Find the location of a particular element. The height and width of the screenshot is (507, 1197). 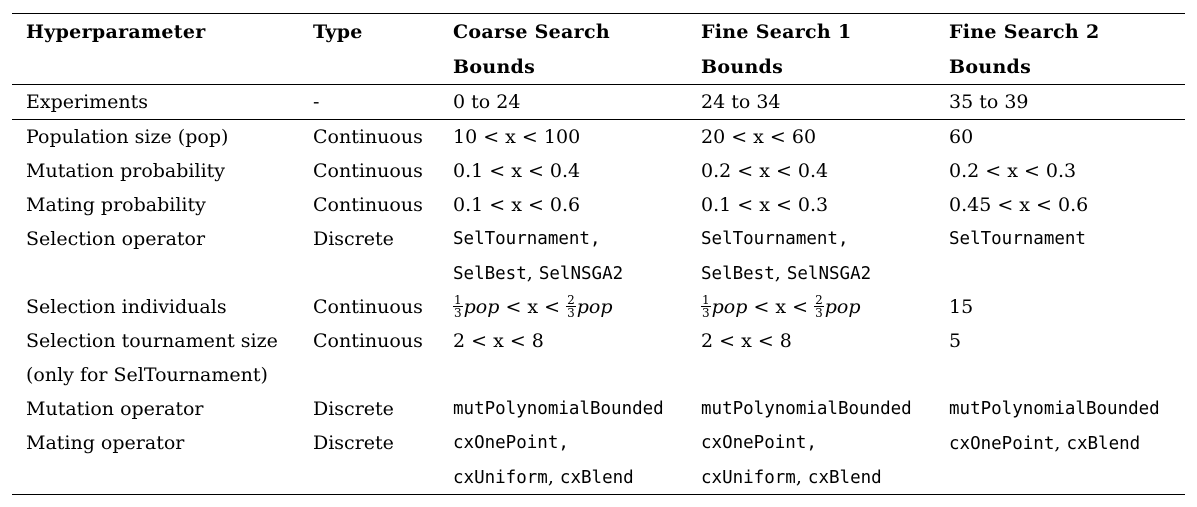

header-fine1-line1: Fine Search 1 is located at coordinates (776, 32).